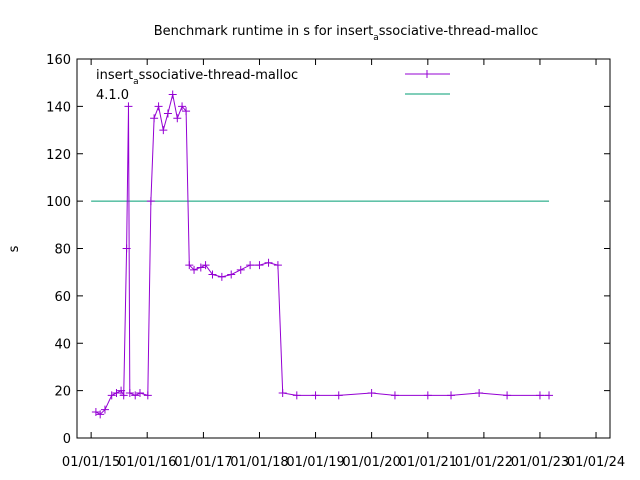  Describe the element at coordinates (540, 462) in the screenshot. I see `x-tick-label: 01/01/23` at that location.